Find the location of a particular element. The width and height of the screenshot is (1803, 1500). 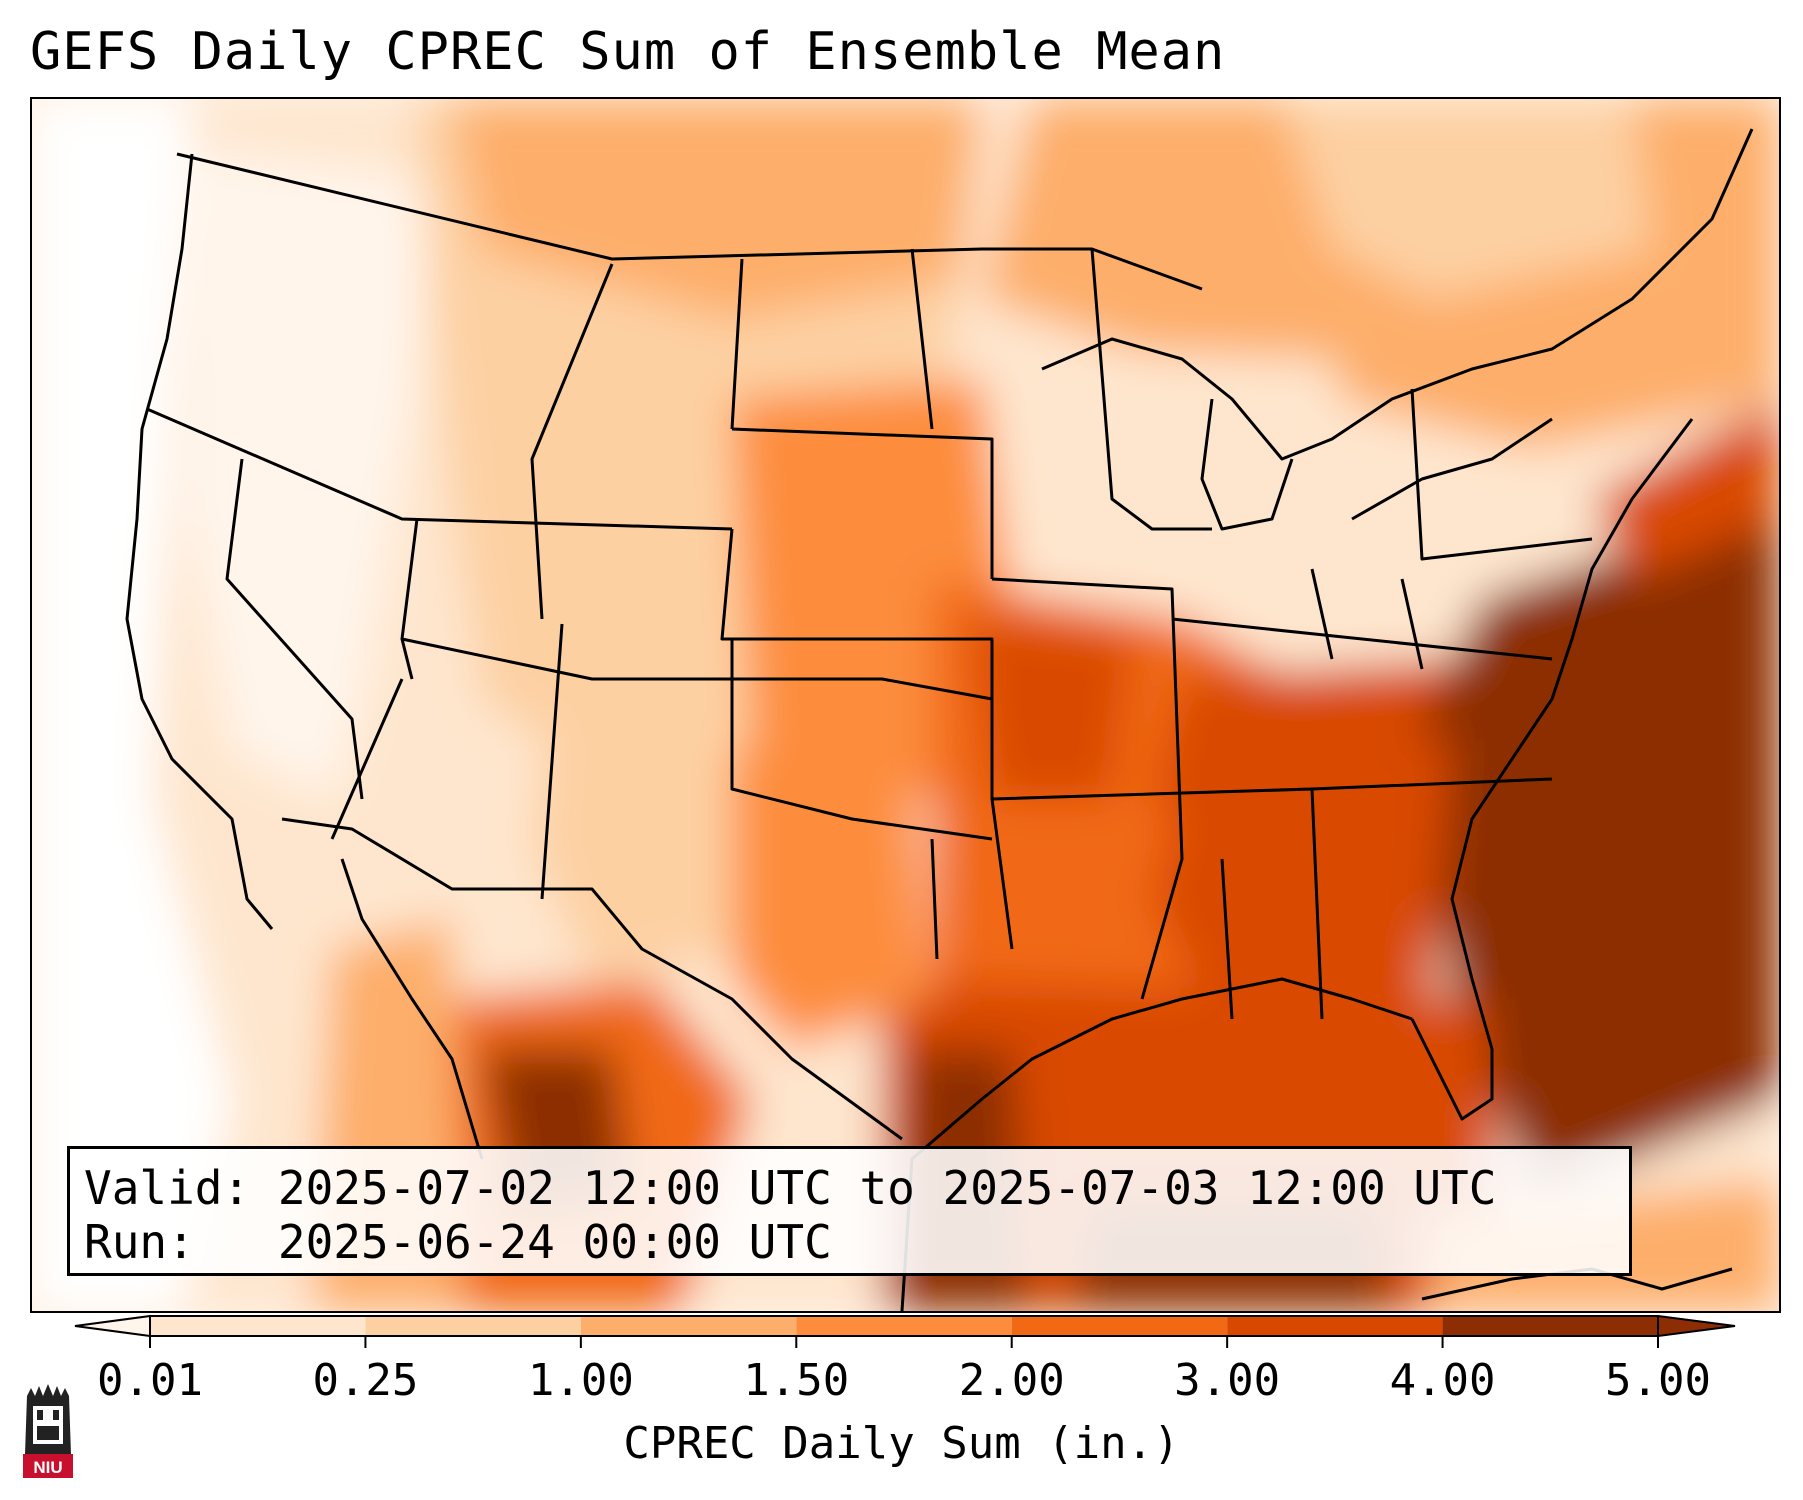

run-value: 2025-06-24 00:00 UTC is located at coordinates (554, 1242).